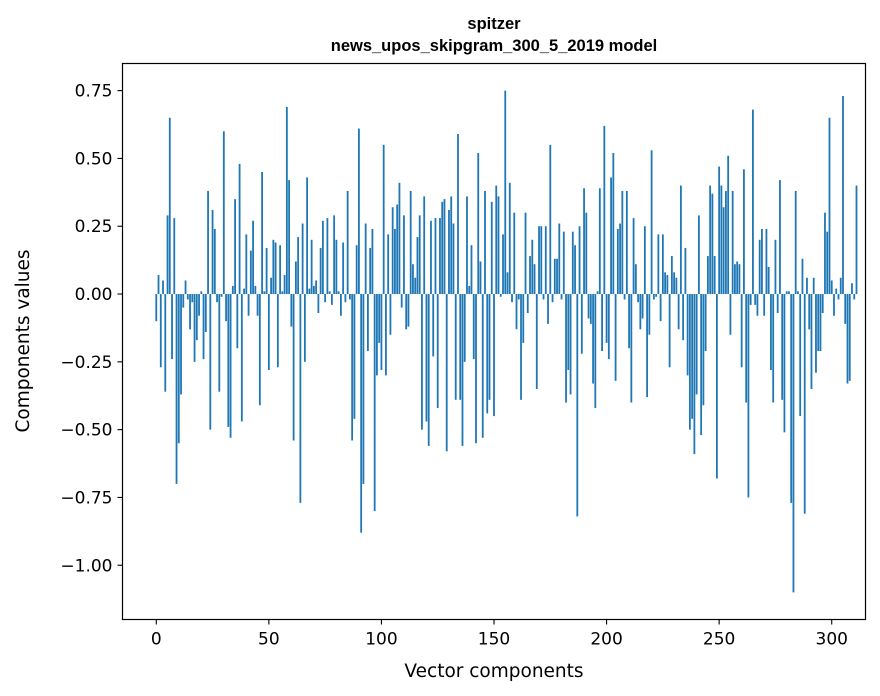 This screenshot has height=696, width=880. Describe the element at coordinates (23, 340) in the screenshot. I see `y-axis-label: Components values` at that location.